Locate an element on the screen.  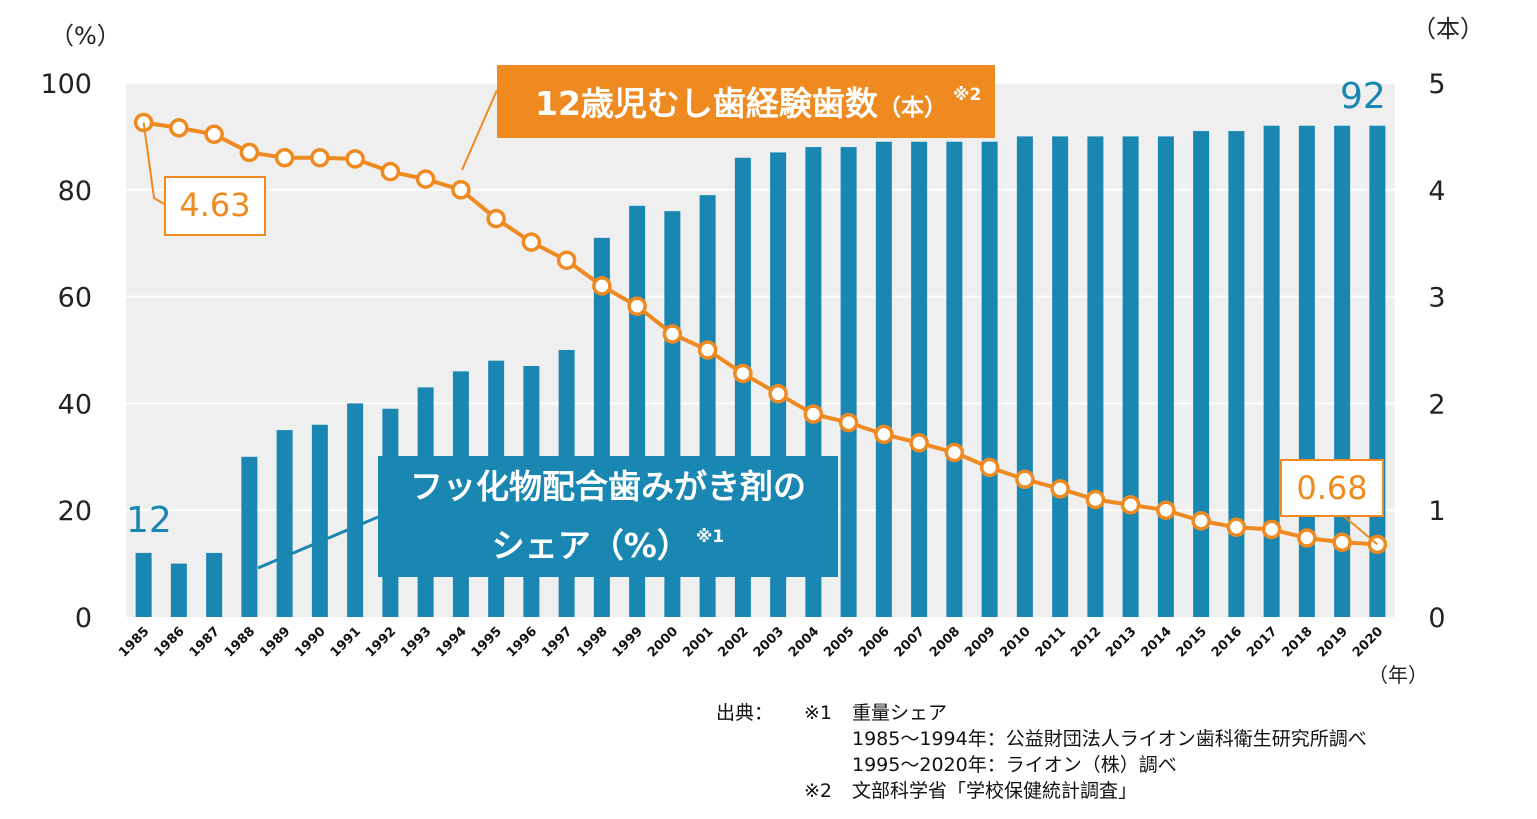
x-tick-label: 2002 is located at coordinates (734, 642).